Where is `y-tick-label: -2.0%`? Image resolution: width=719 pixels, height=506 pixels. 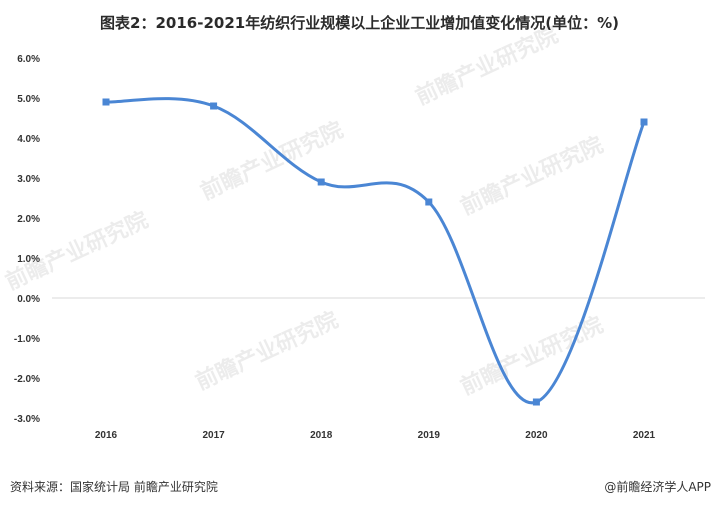
y-tick-label: -2.0% is located at coordinates (27, 379).